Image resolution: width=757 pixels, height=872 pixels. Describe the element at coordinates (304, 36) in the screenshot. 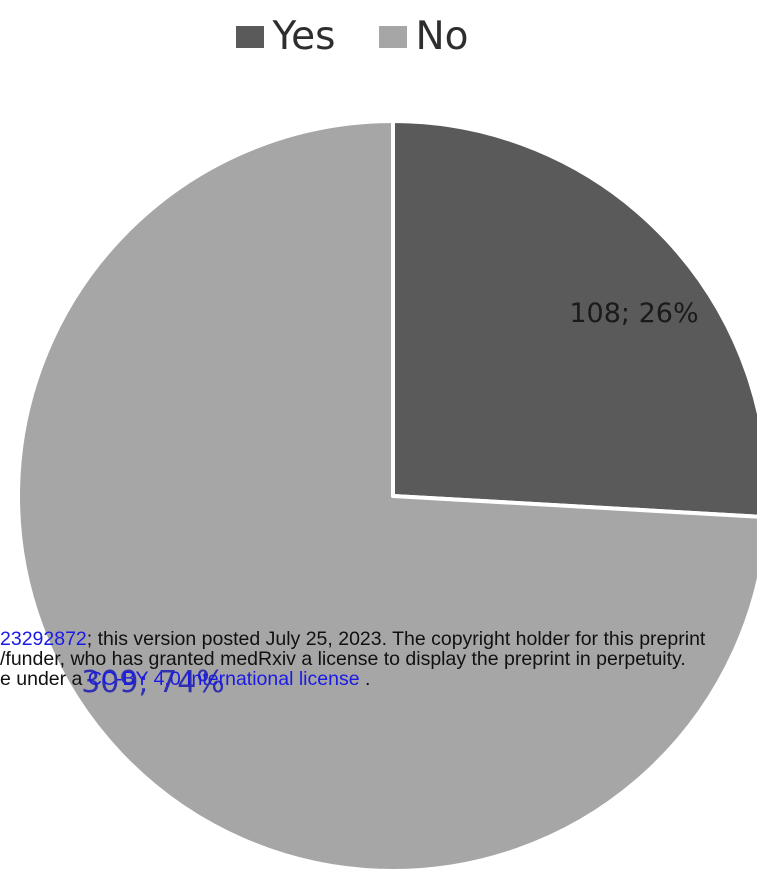

I see `legend-label-yes: Yes` at that location.